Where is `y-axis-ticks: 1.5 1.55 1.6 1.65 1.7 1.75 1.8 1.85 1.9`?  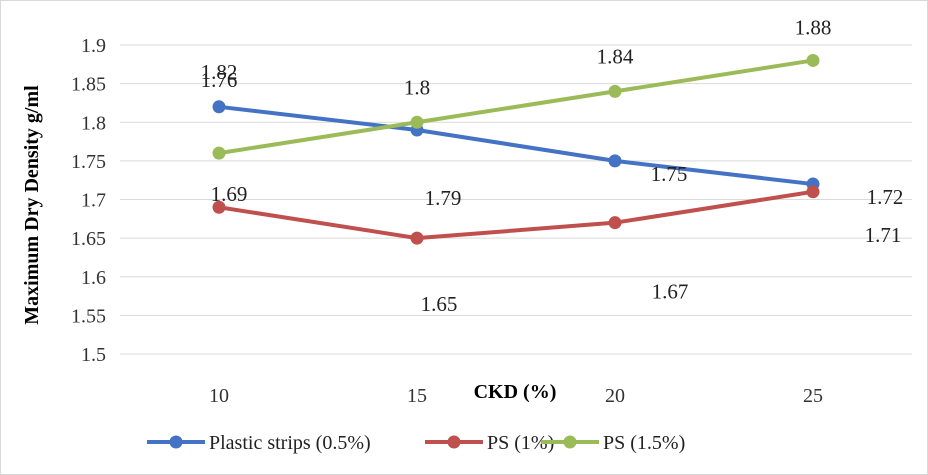 y-axis-ticks: 1.5 1.55 1.6 1.65 1.7 1.75 1.8 1.85 1.9 is located at coordinates (88, 200).